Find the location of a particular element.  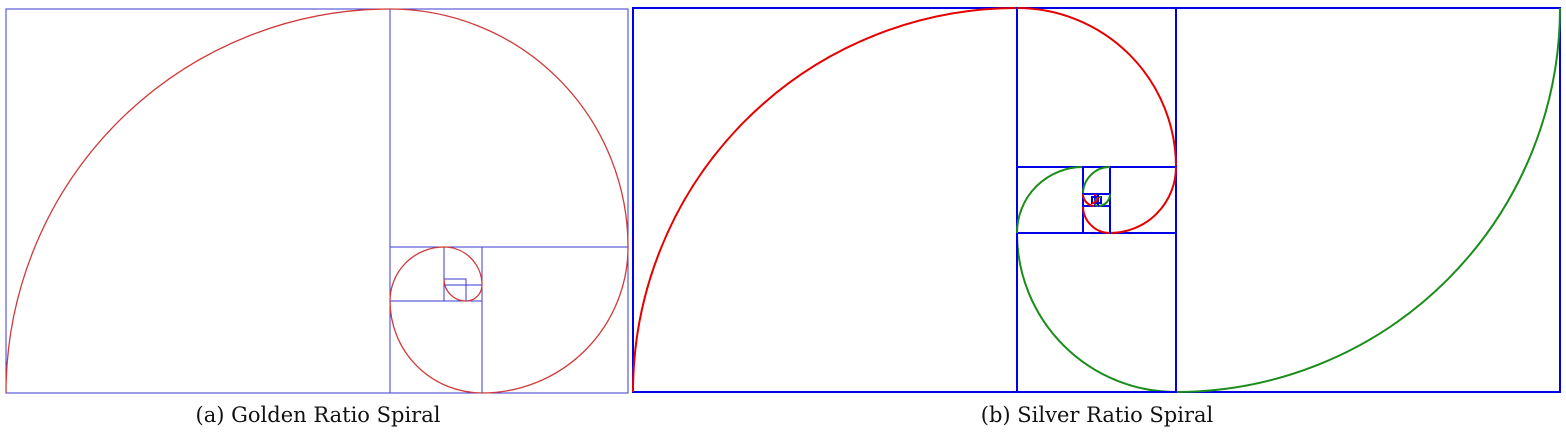

caption-silver-ratio-spiral: (b) Silver Ratio Spiral is located at coordinates (1097, 415).